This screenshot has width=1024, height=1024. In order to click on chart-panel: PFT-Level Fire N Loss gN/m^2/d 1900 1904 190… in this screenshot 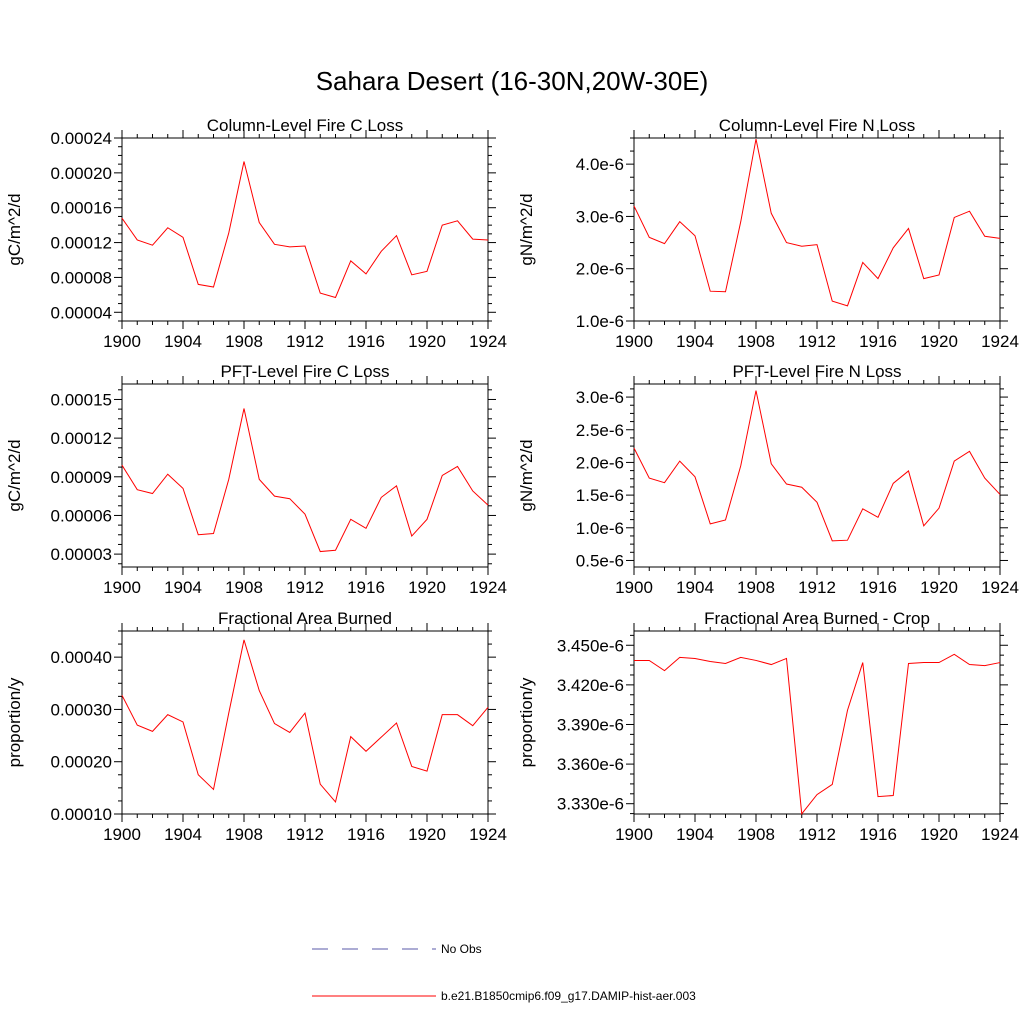, I will do `click(768, 479)`.